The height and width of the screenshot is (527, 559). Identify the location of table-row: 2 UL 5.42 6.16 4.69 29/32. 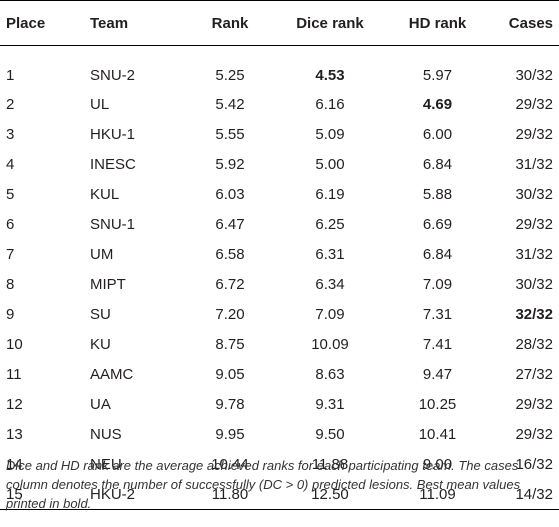
(279, 104).